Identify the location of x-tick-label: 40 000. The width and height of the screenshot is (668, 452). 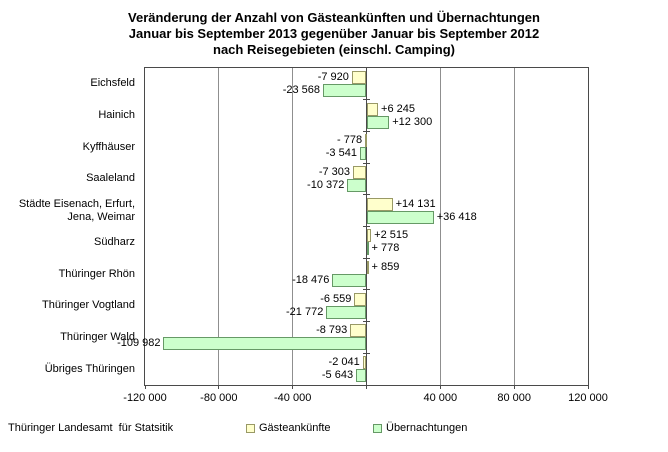
(440, 398).